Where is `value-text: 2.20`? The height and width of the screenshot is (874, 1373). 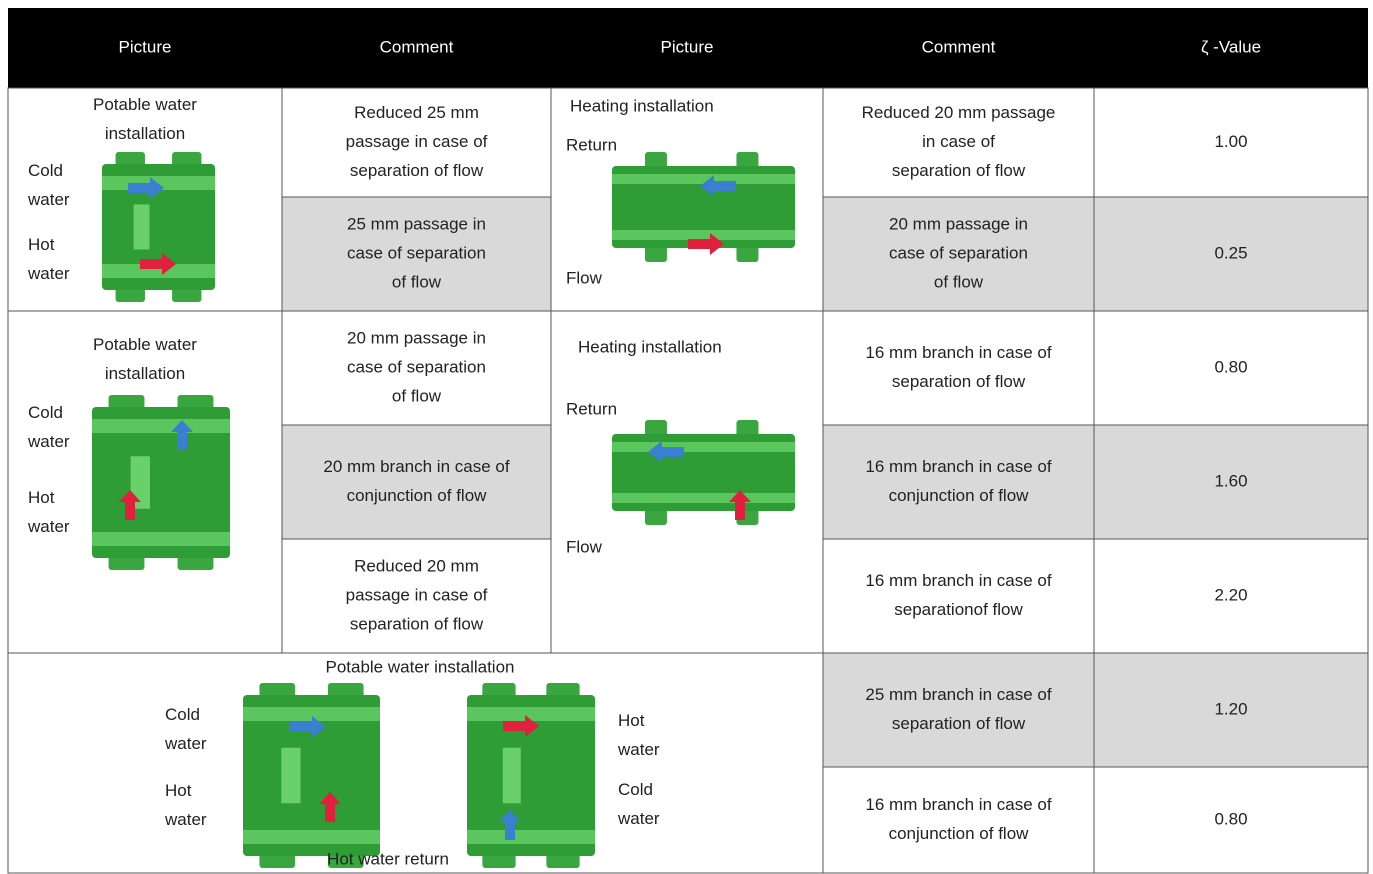
value-text: 2.20 is located at coordinates (1230, 594).